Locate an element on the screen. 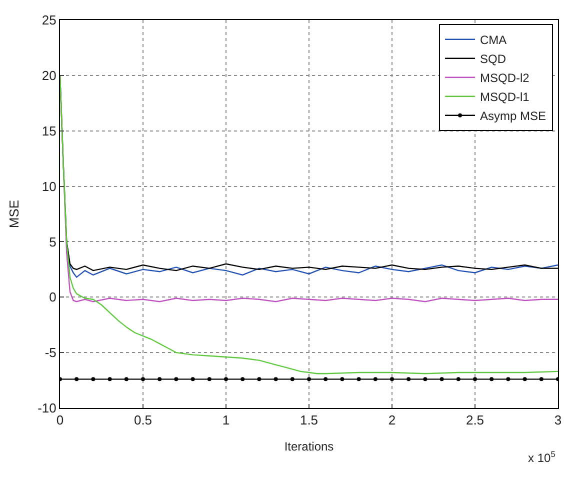  legend-label: MSQD-l1 is located at coordinates (505, 97).